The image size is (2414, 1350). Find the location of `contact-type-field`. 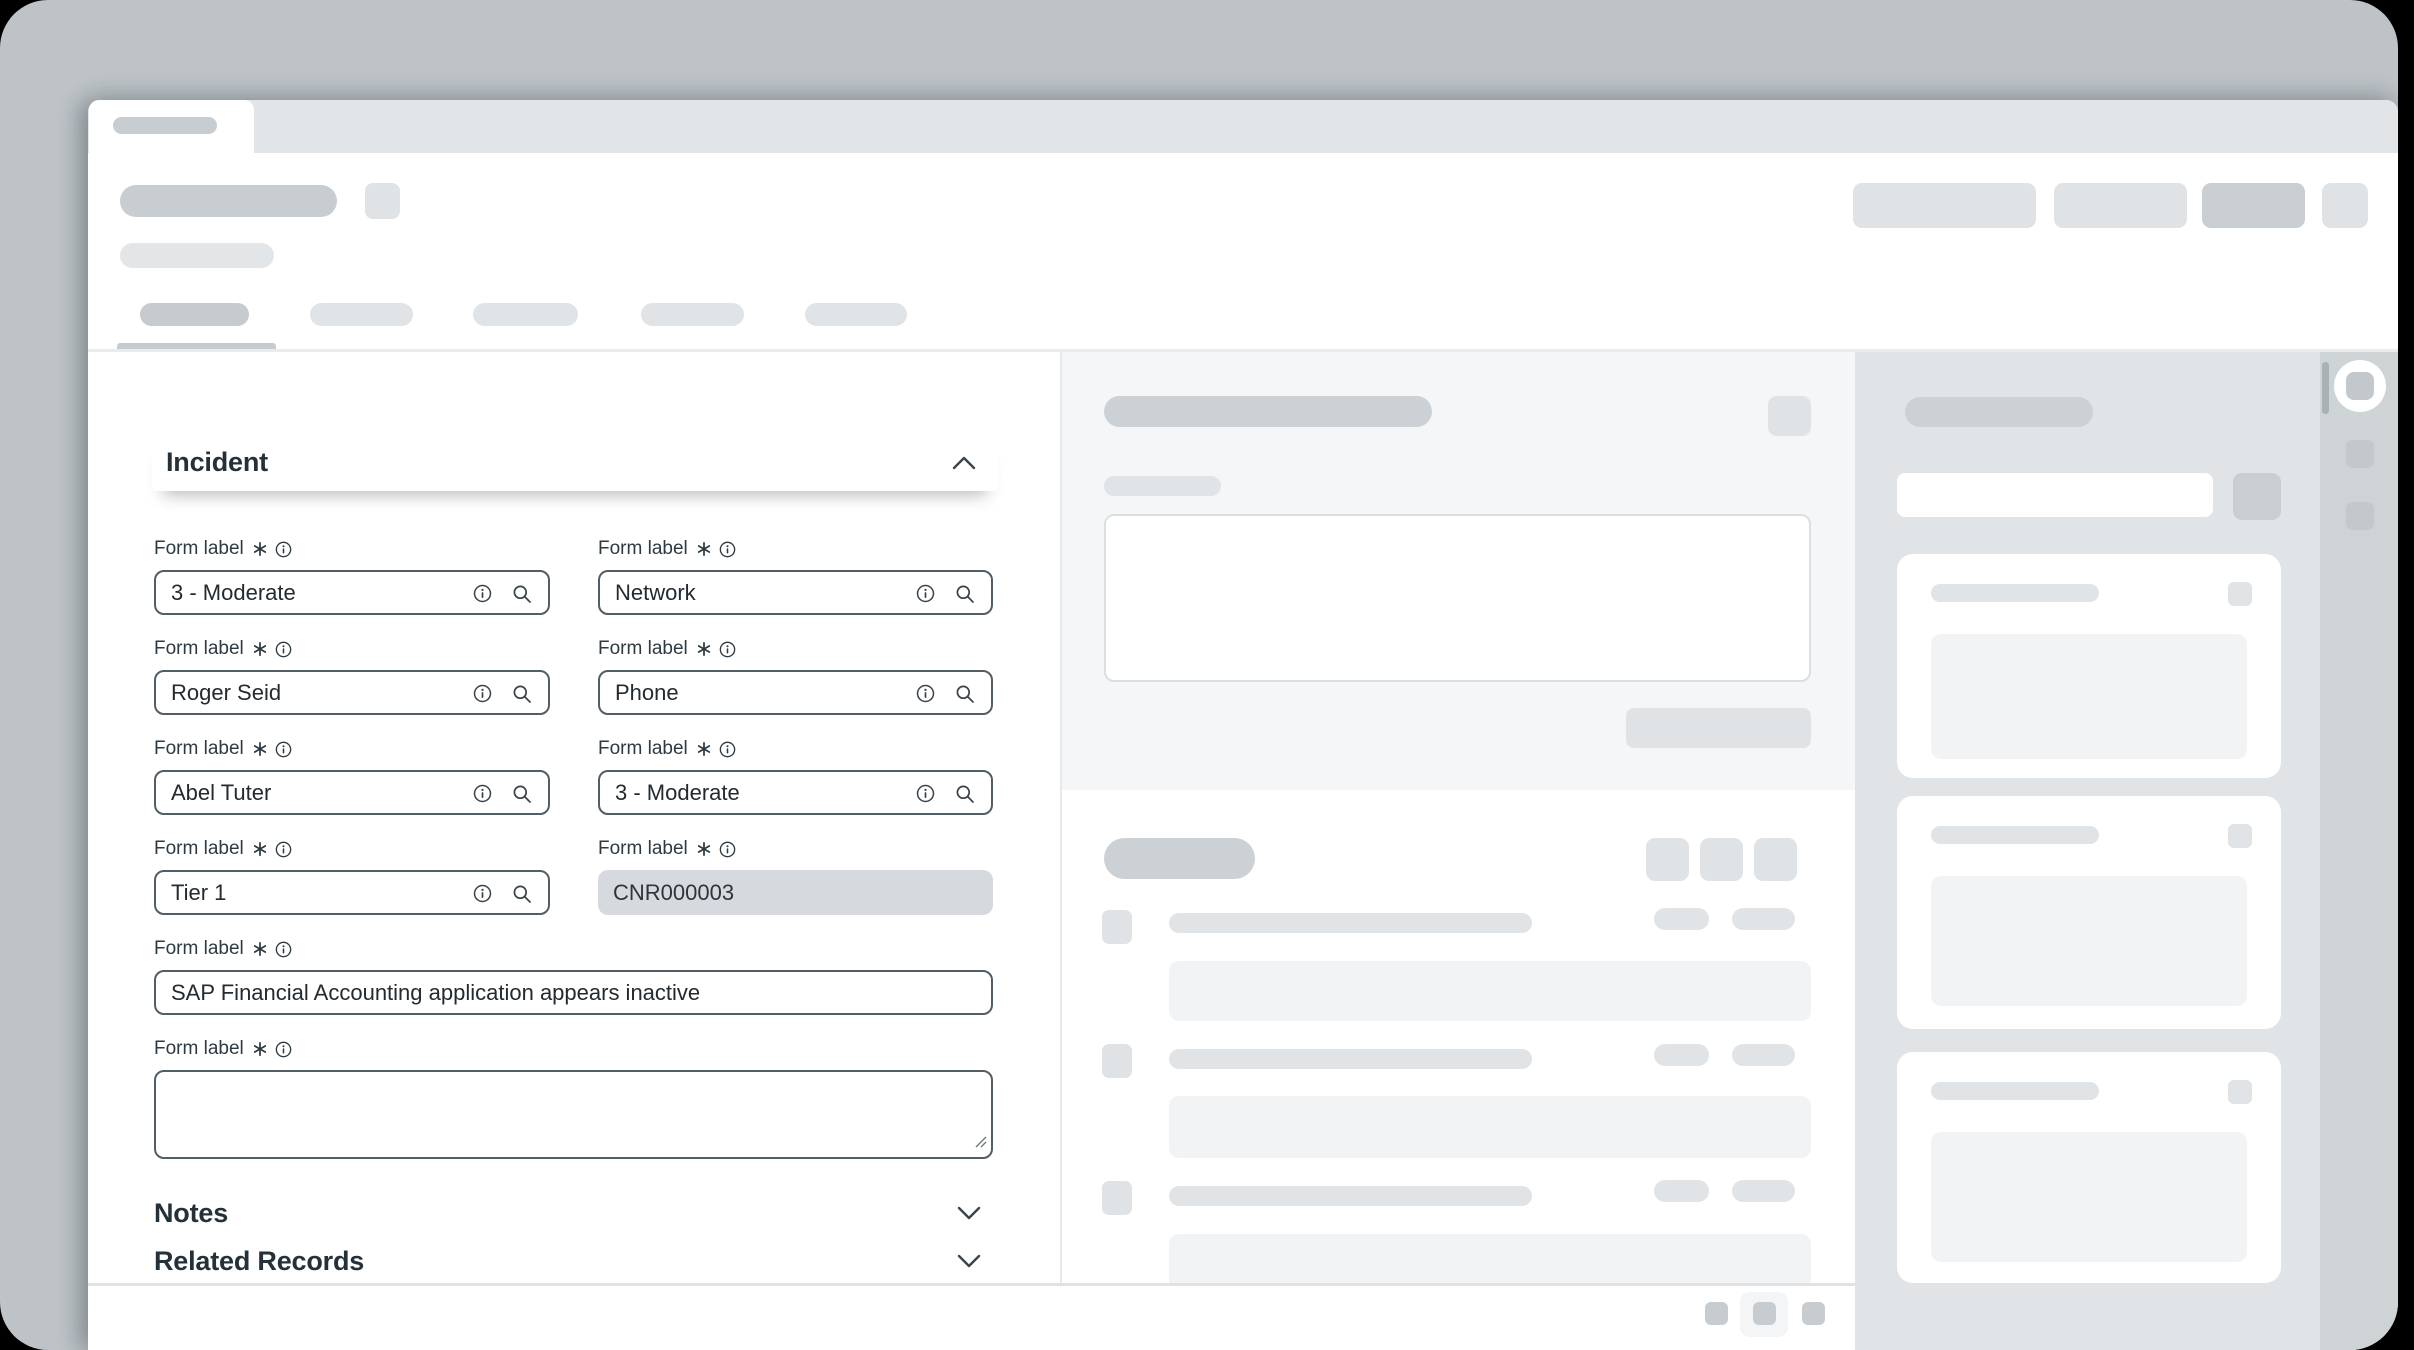

contact-type-field is located at coordinates (799, 692).